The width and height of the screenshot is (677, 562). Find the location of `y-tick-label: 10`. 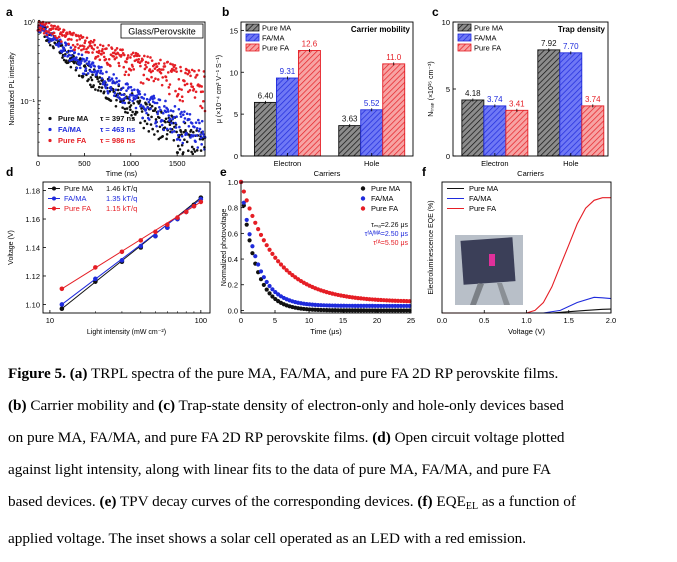

y-tick-label: 10 is located at coordinates (446, 22).